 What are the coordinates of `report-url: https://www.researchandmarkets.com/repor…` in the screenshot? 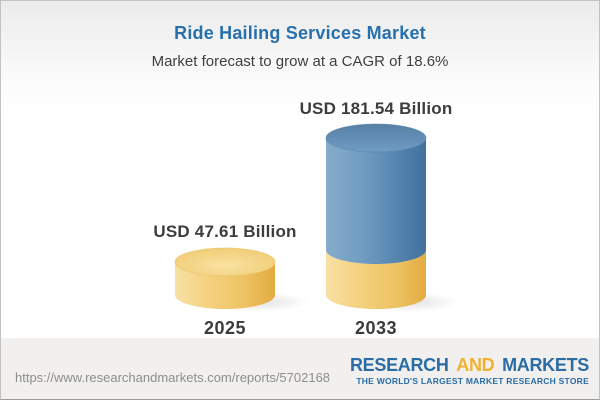 It's located at (173, 377).